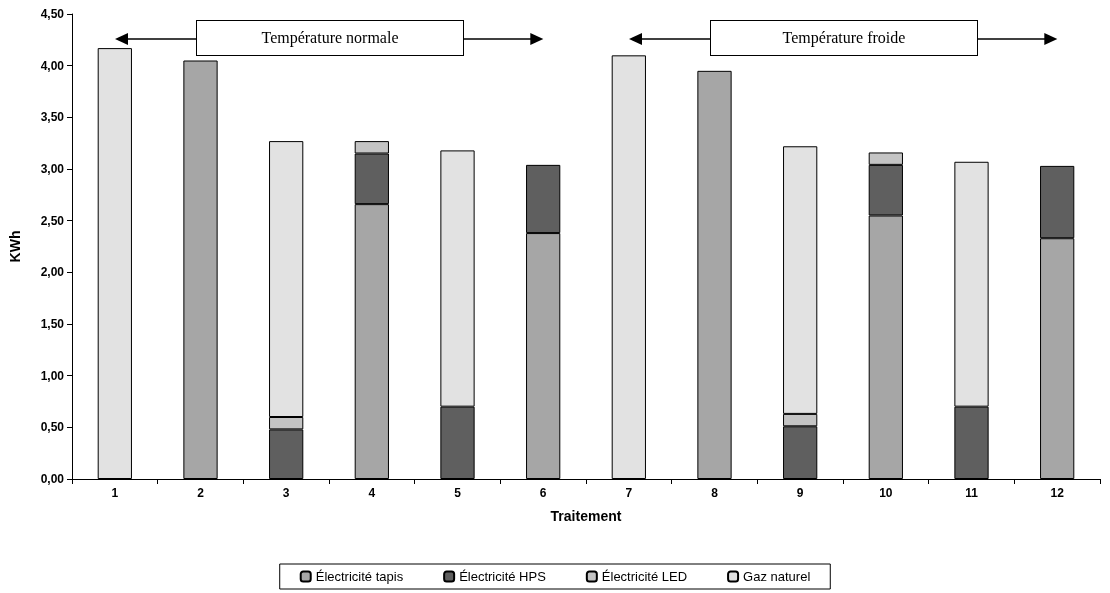  I want to click on y-tick-label: 4,50, so click(52, 14).